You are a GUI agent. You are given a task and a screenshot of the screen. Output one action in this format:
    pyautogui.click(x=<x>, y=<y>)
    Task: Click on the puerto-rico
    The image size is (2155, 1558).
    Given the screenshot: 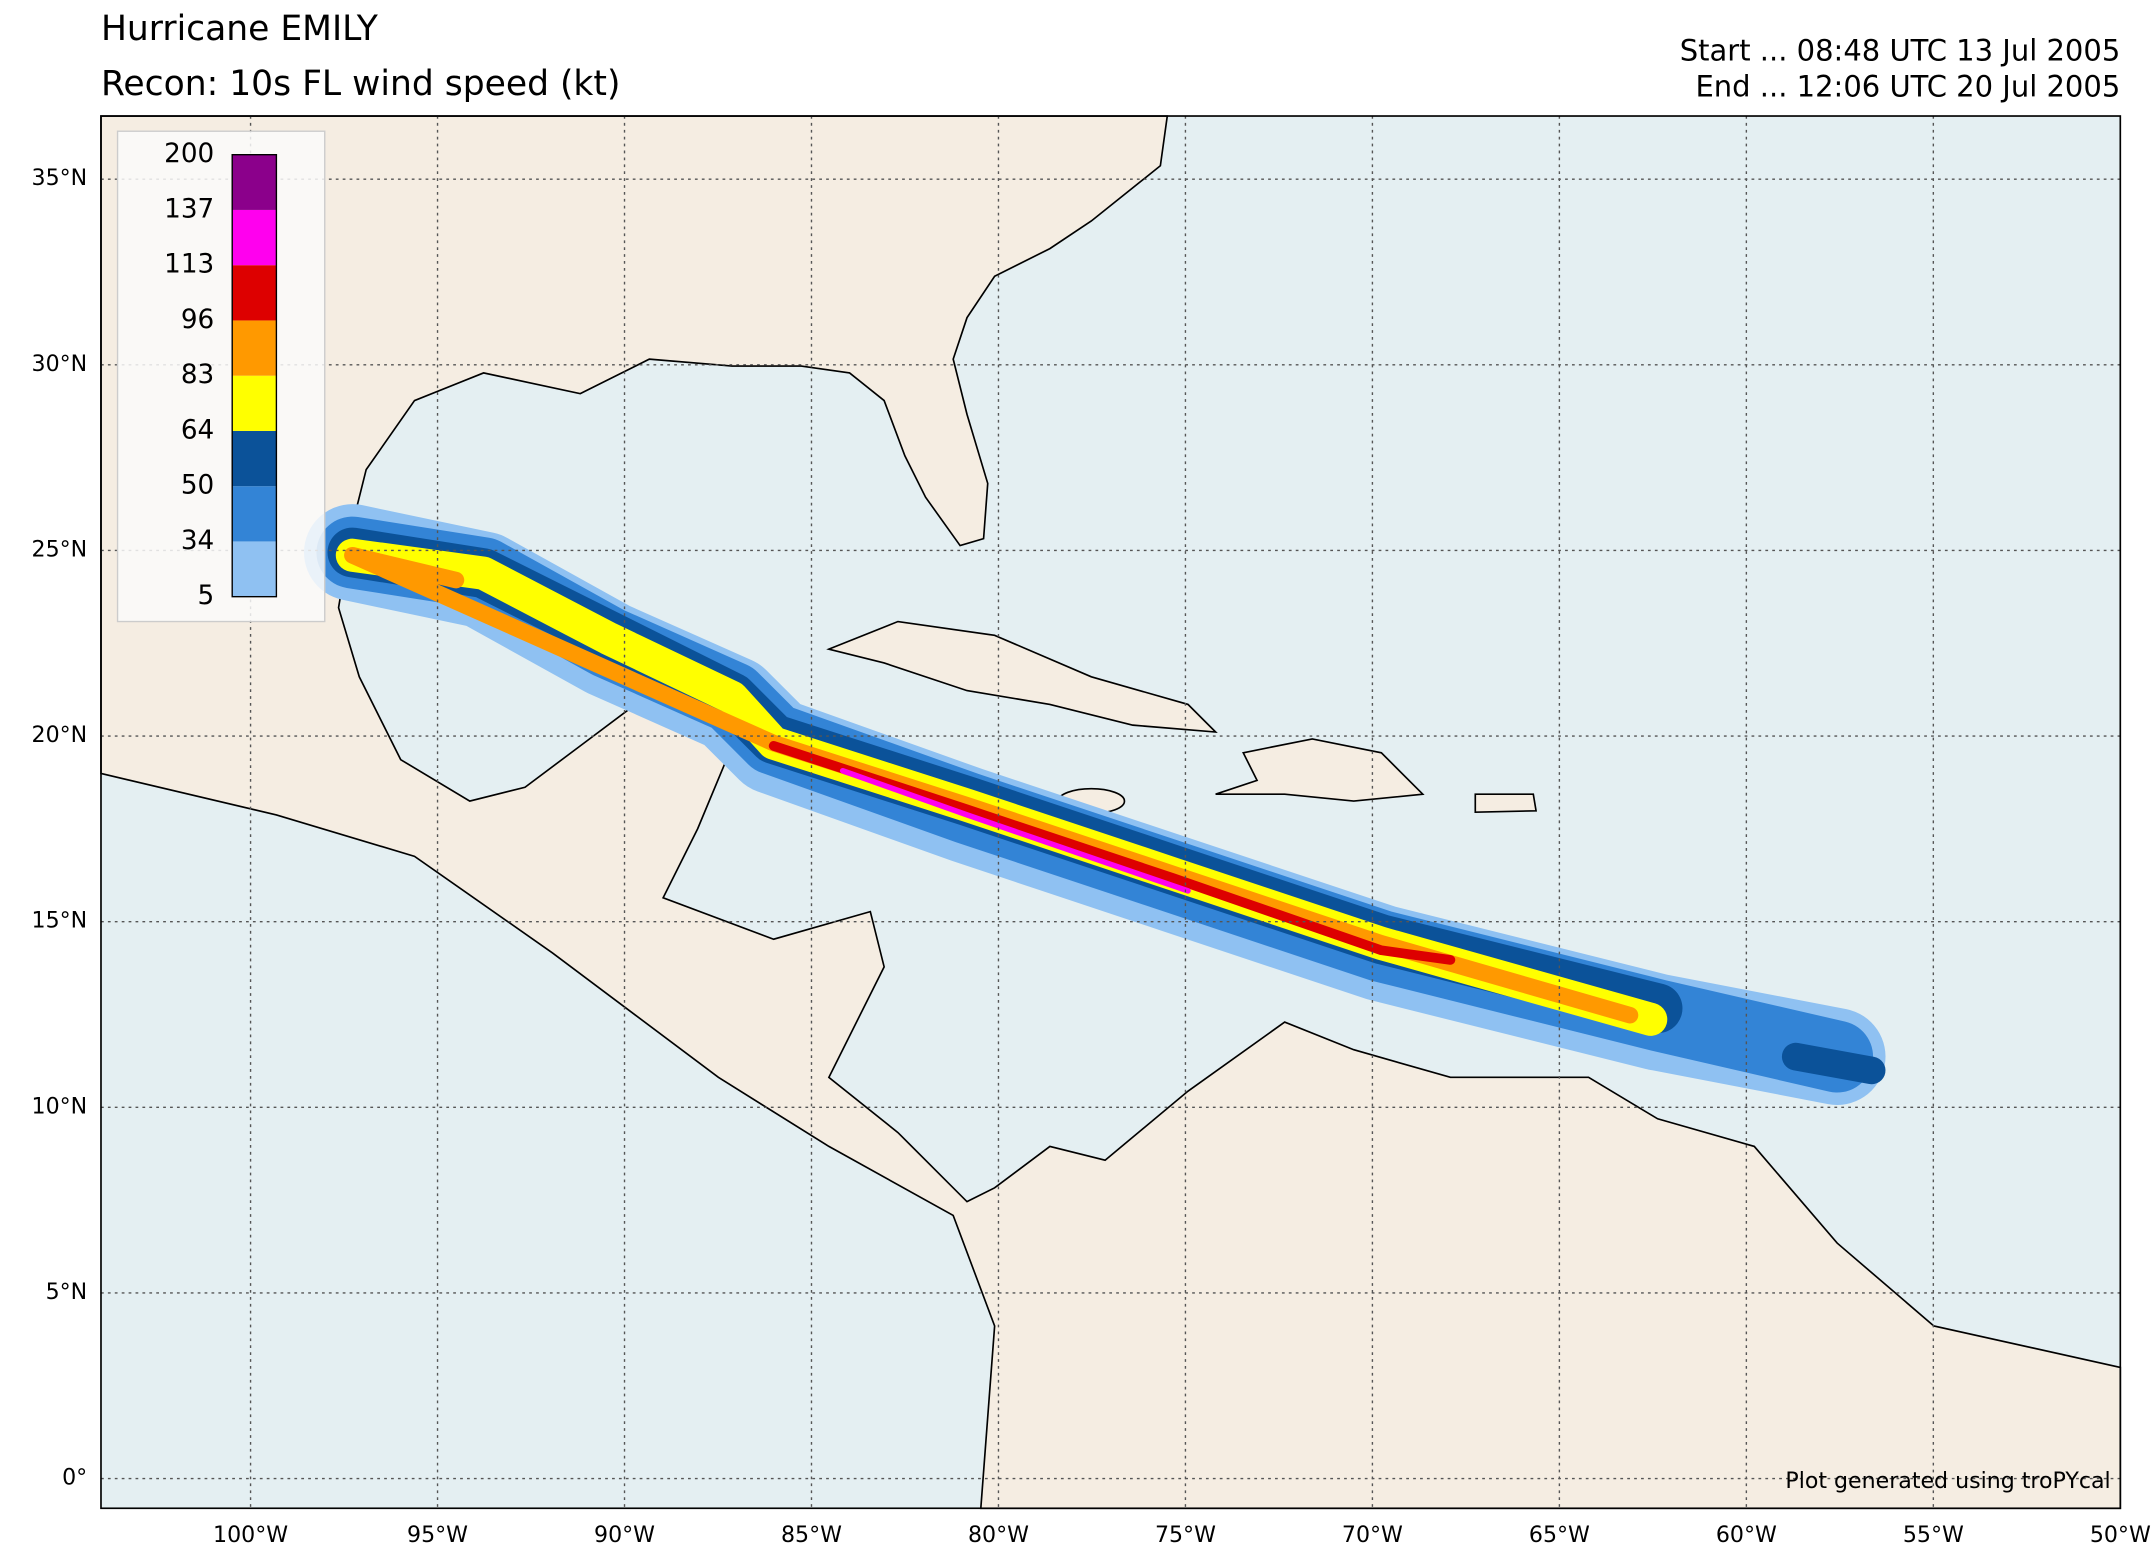 What is the action you would take?
    pyautogui.click(x=1506, y=803)
    